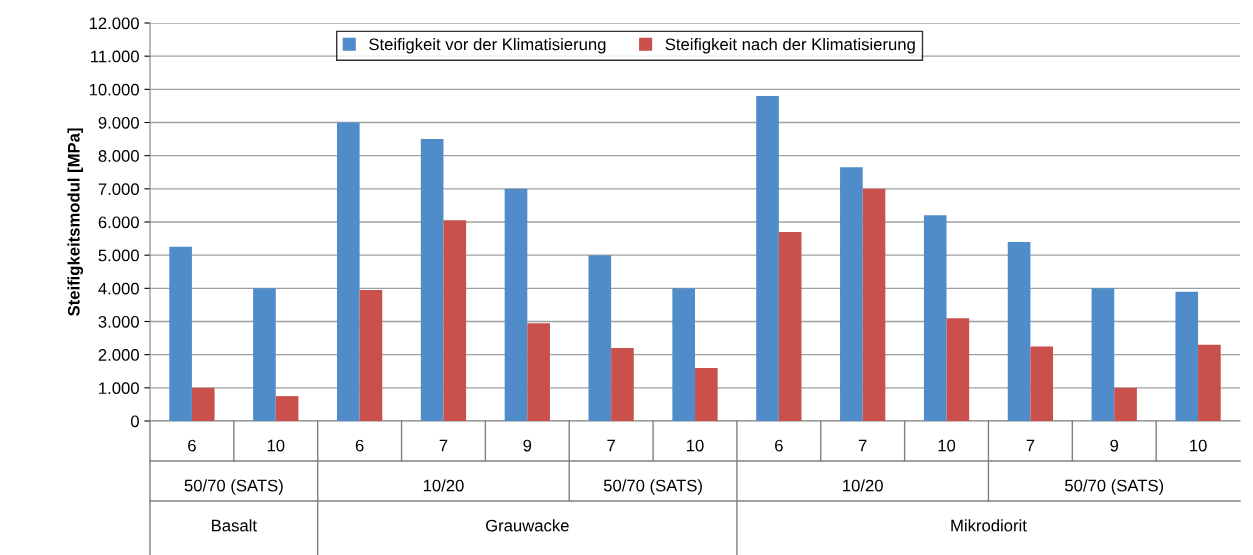  What do you see at coordinates (118, 189) in the screenshot?
I see `y-tick-label: 7.000` at bounding box center [118, 189].